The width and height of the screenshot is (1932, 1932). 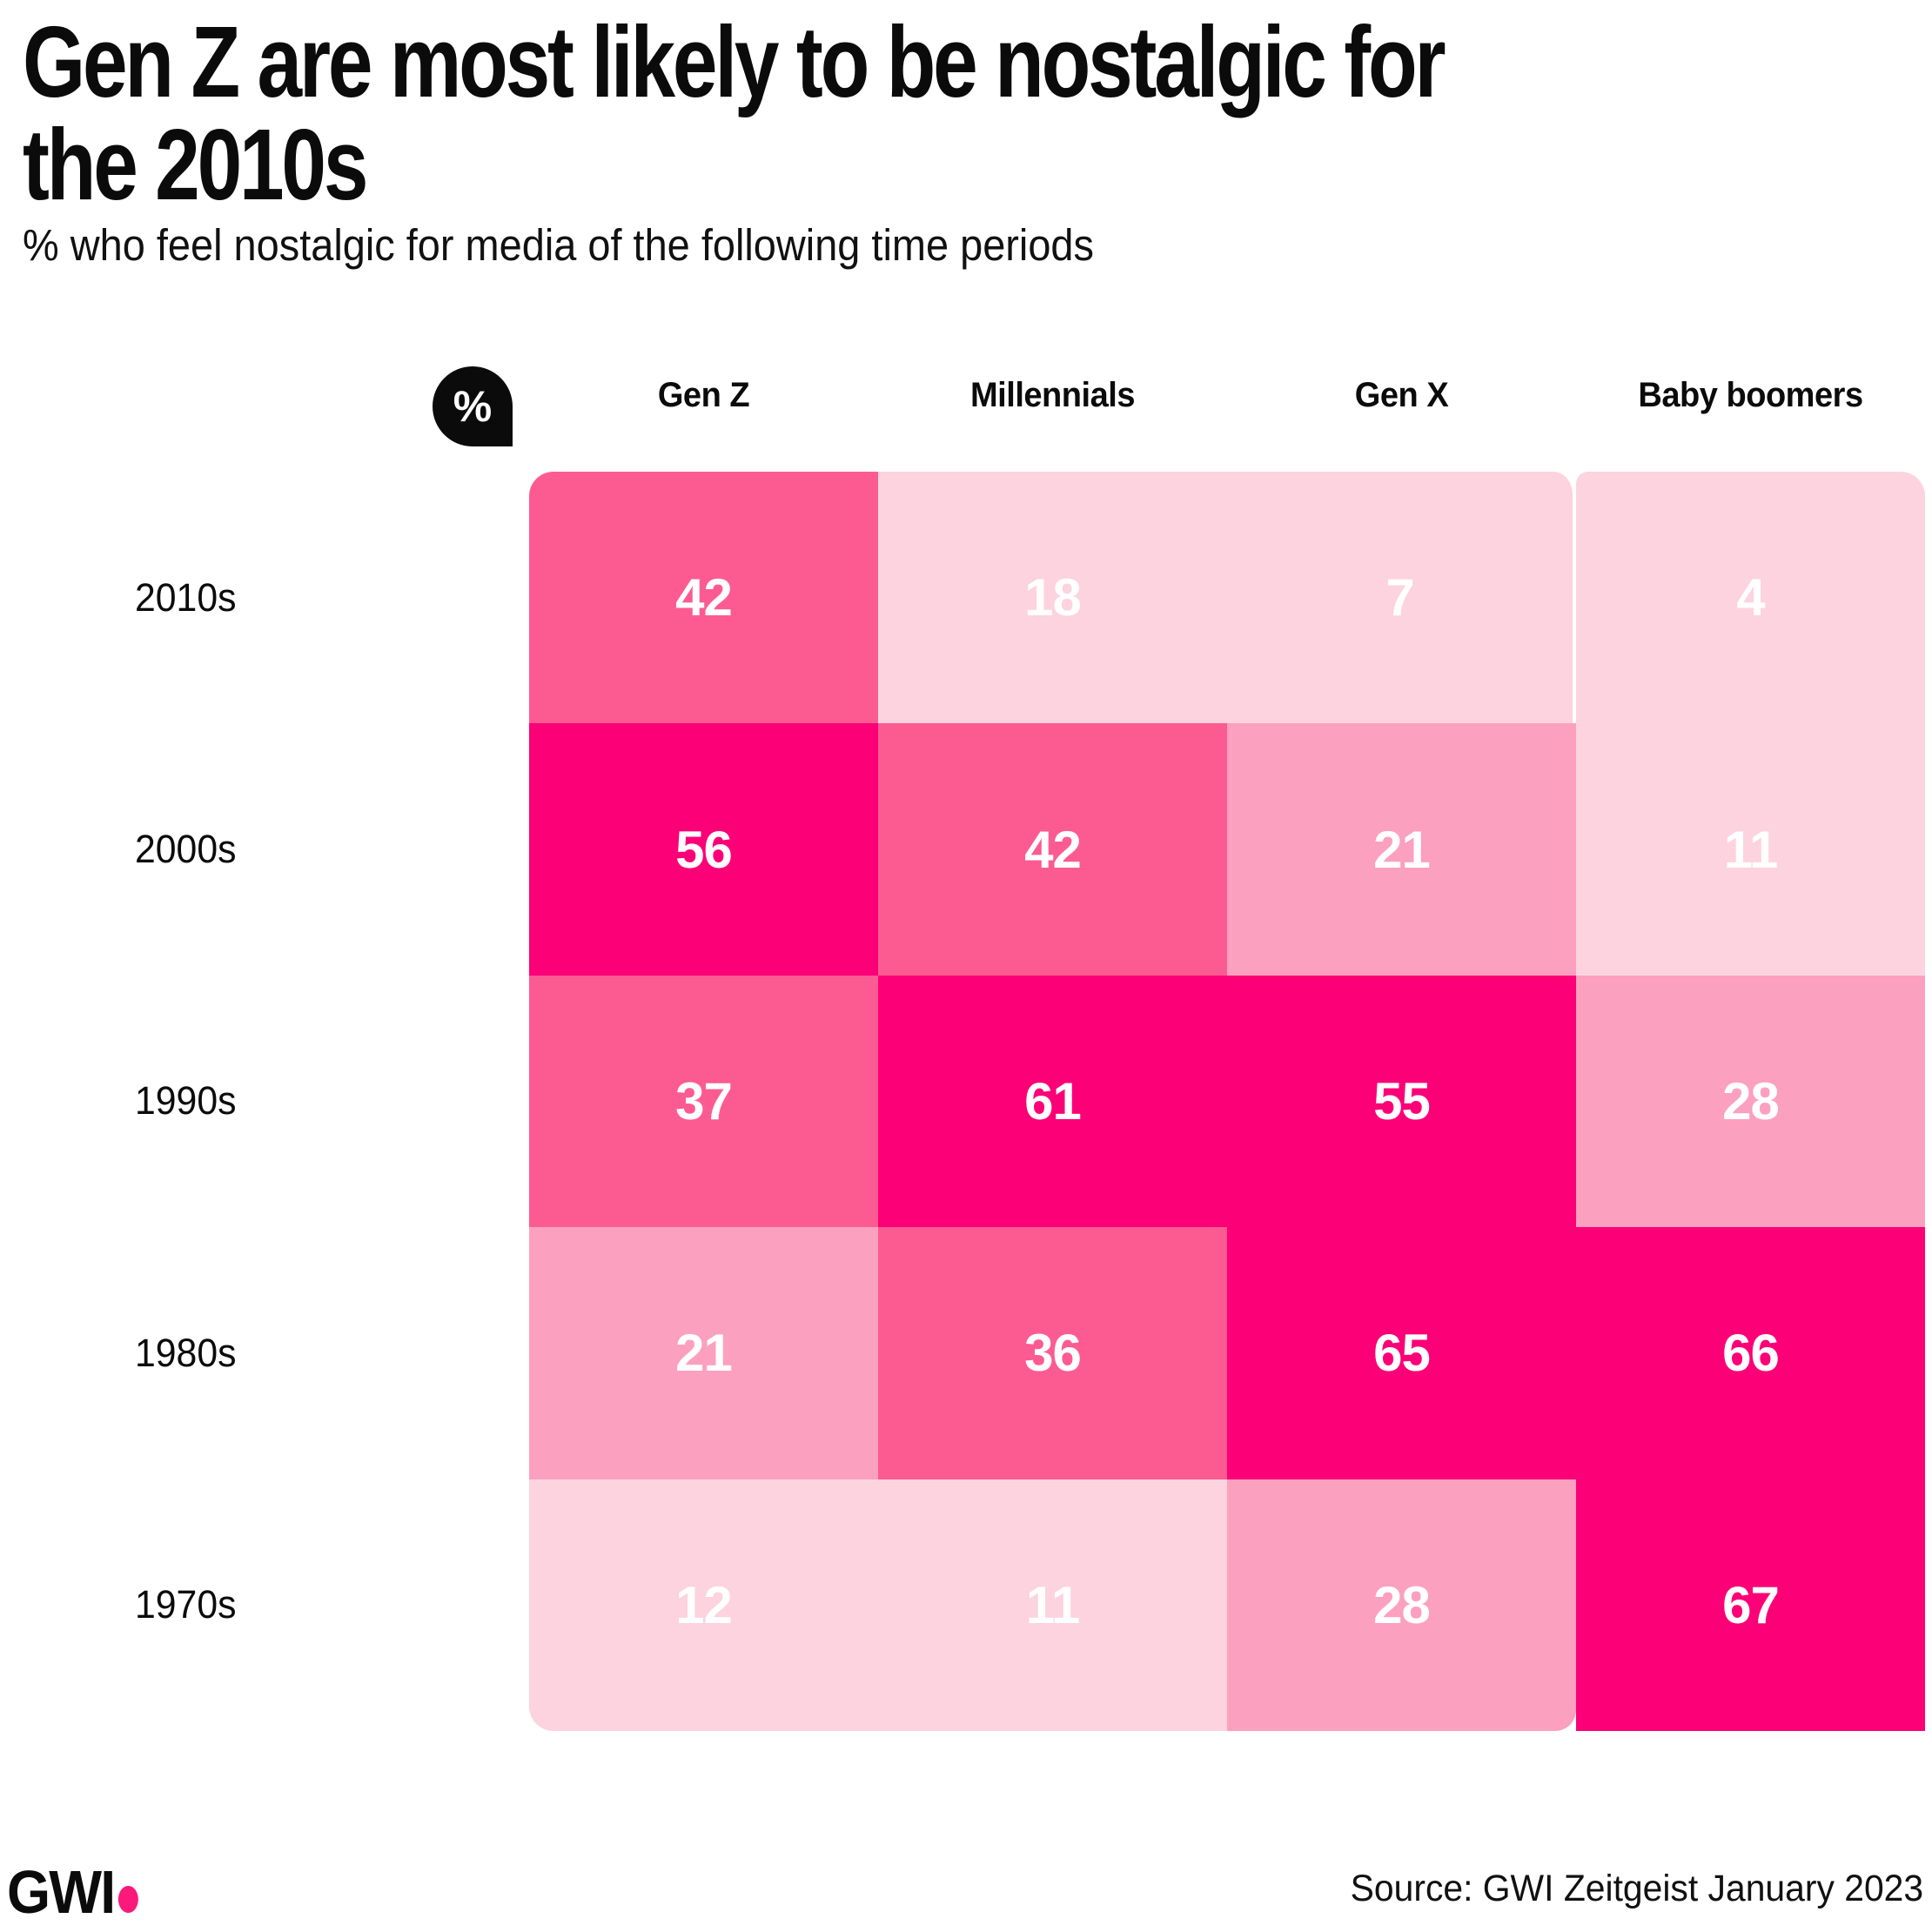 I want to click on column-header-baby-boomers: Baby boomers, so click(x=1750, y=394).